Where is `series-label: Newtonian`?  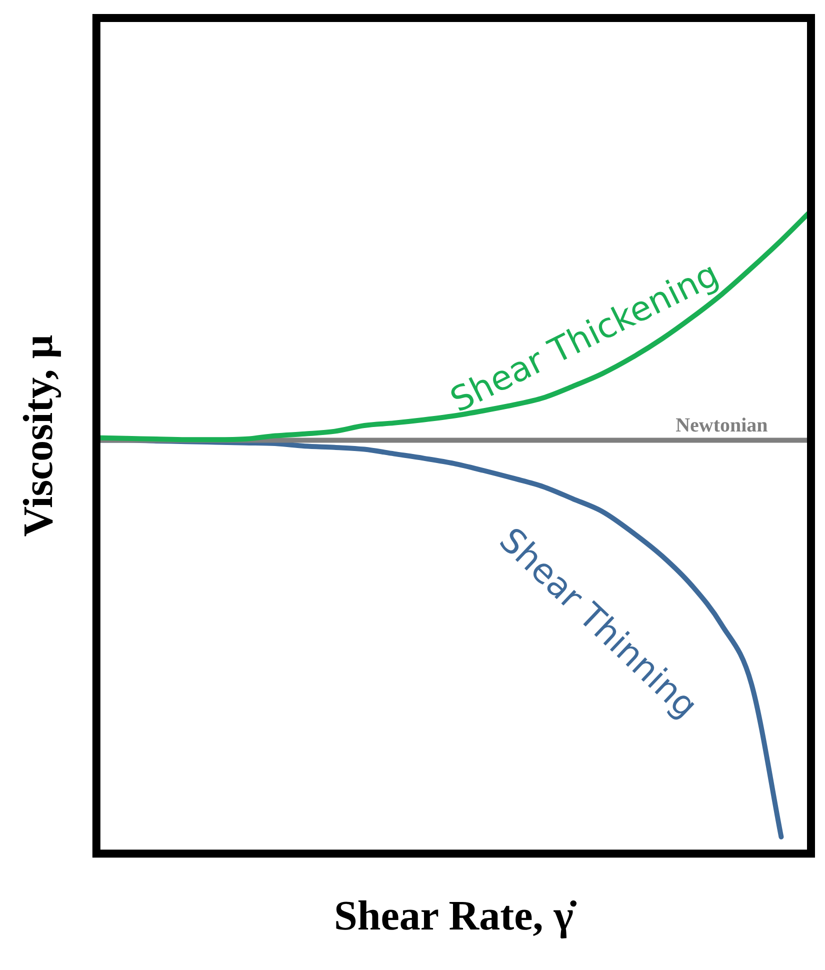
series-label: Newtonian is located at coordinates (722, 425).